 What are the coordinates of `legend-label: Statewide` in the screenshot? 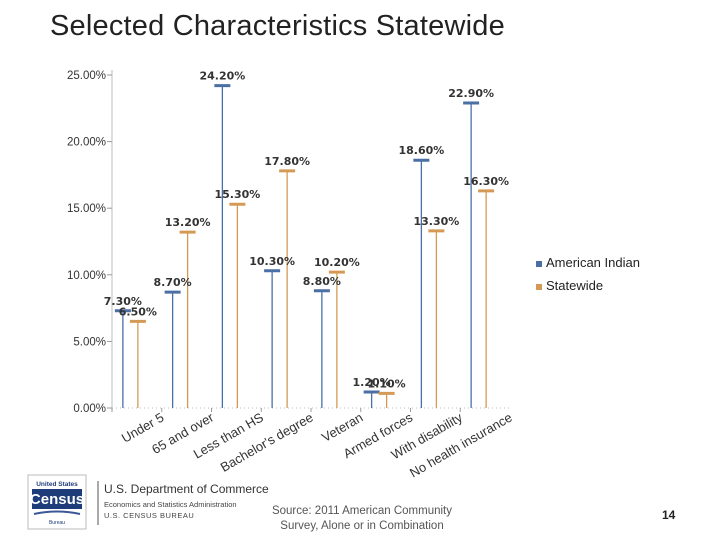 It's located at (574, 285).